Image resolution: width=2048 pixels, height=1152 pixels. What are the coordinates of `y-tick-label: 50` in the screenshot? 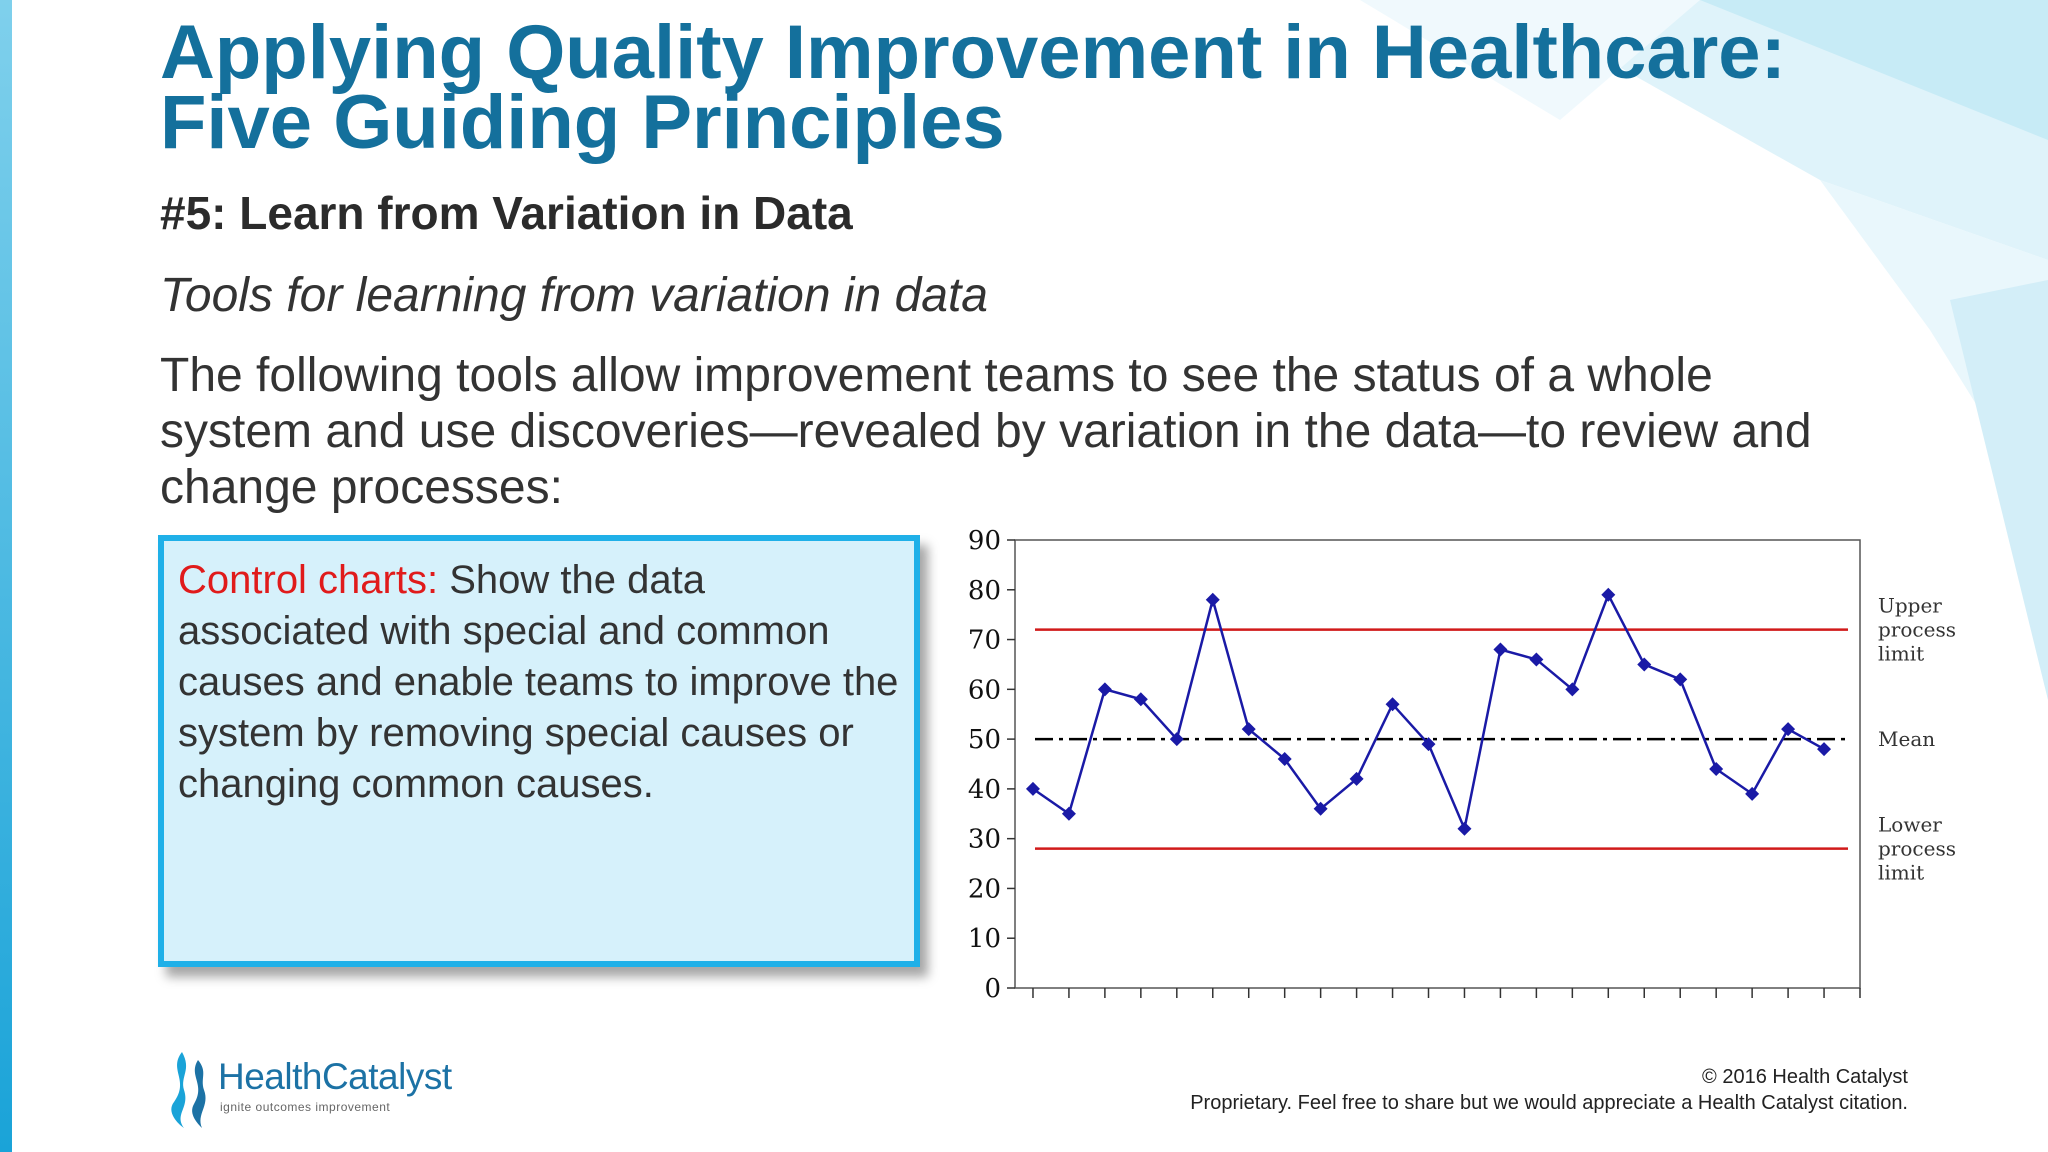 It's located at (984, 740).